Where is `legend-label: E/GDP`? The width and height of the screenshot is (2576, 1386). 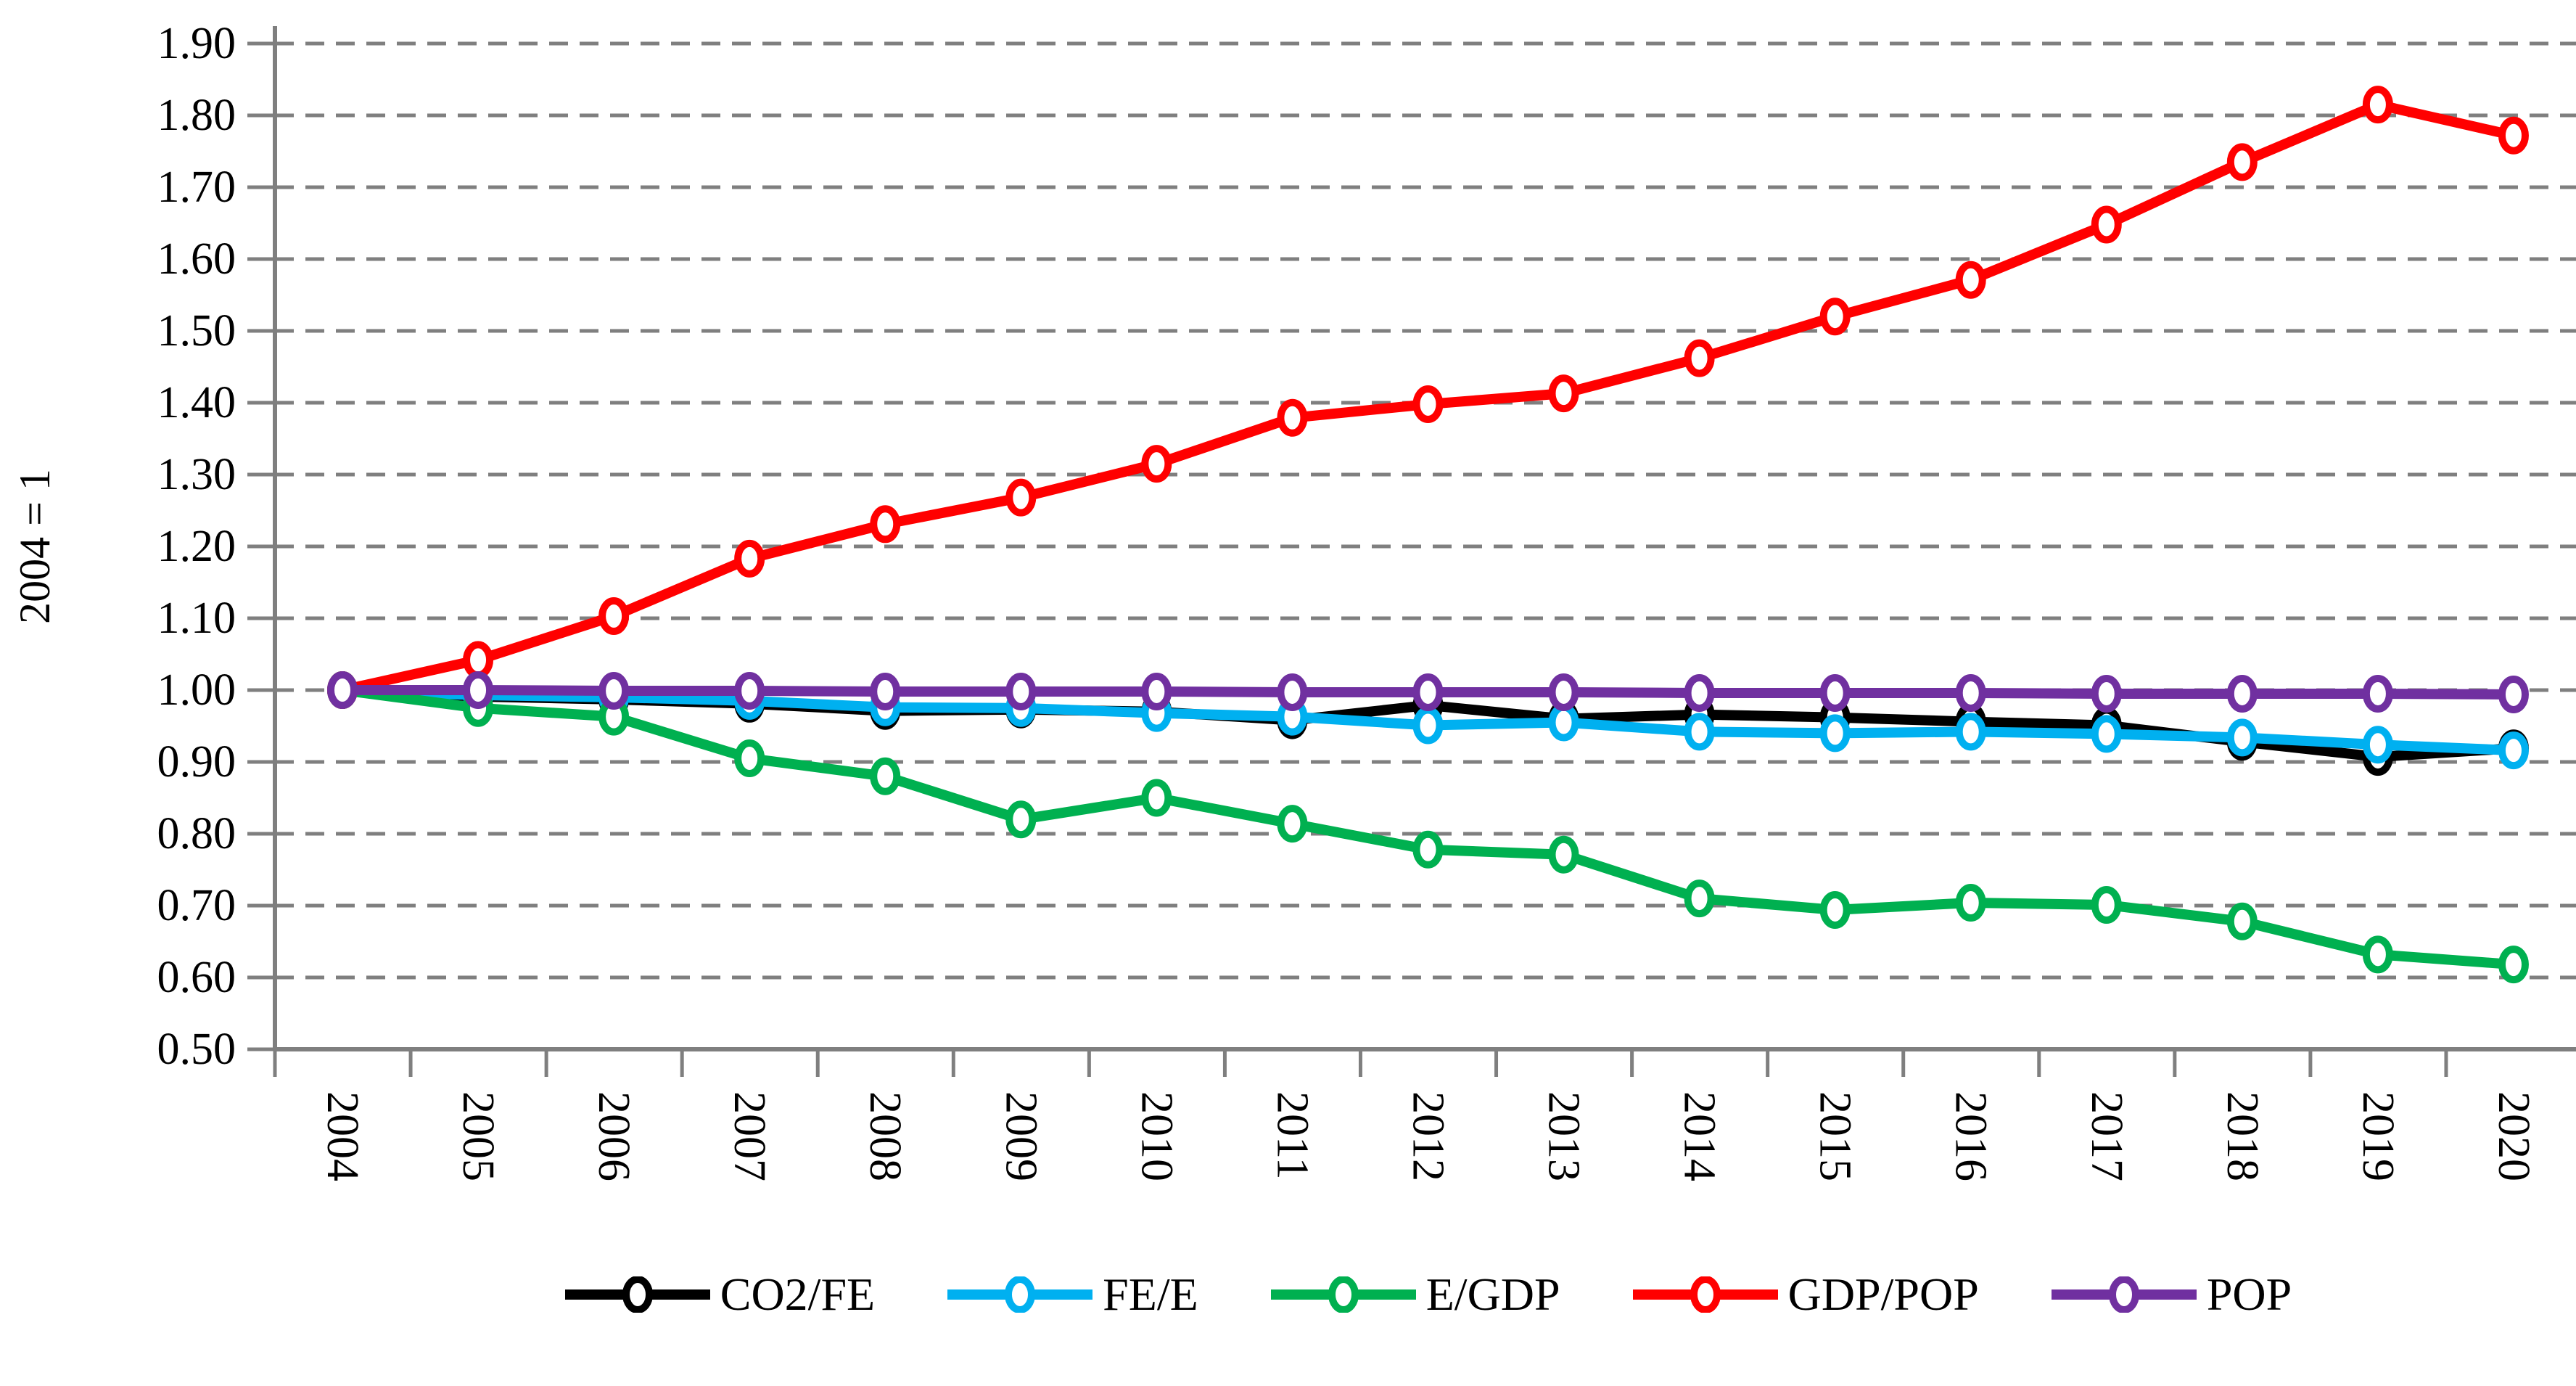
legend-label: E/GDP is located at coordinates (1492, 1294).